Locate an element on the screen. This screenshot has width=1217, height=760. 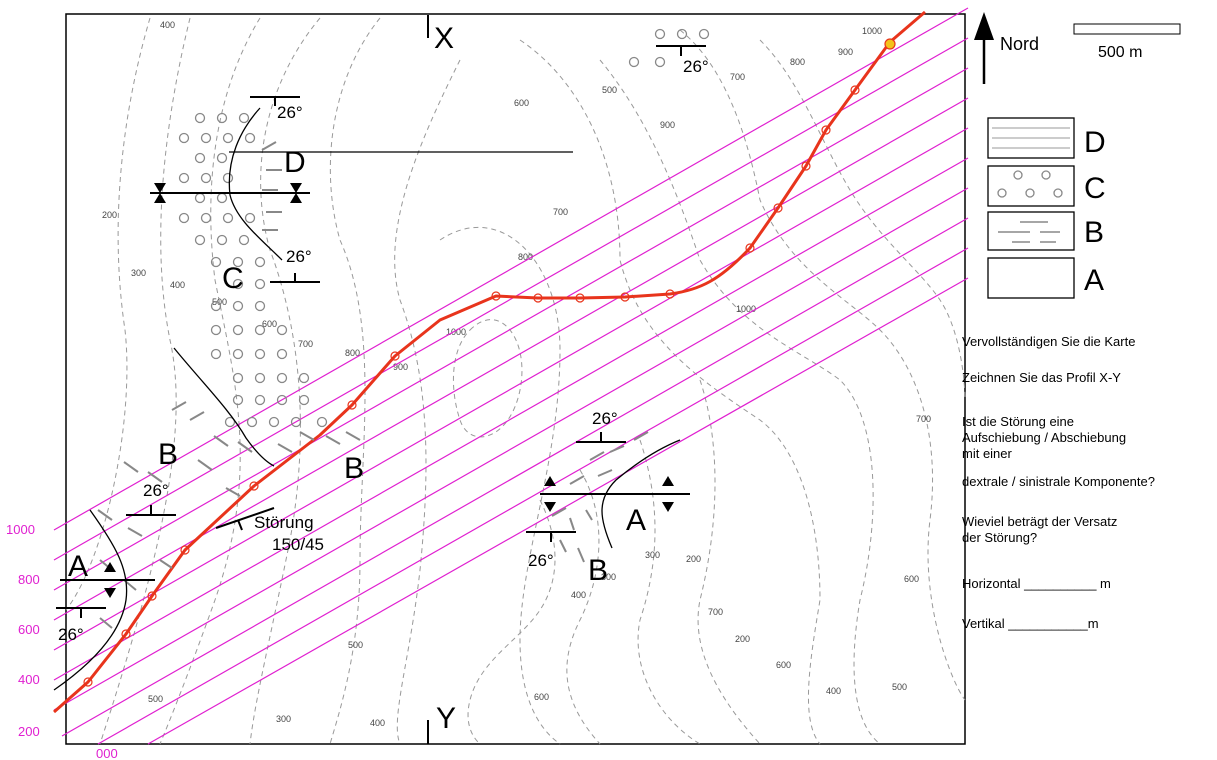
task-draw-profile: Zeichnen Sie das Profil X-Y is located at coordinates (1041, 377).